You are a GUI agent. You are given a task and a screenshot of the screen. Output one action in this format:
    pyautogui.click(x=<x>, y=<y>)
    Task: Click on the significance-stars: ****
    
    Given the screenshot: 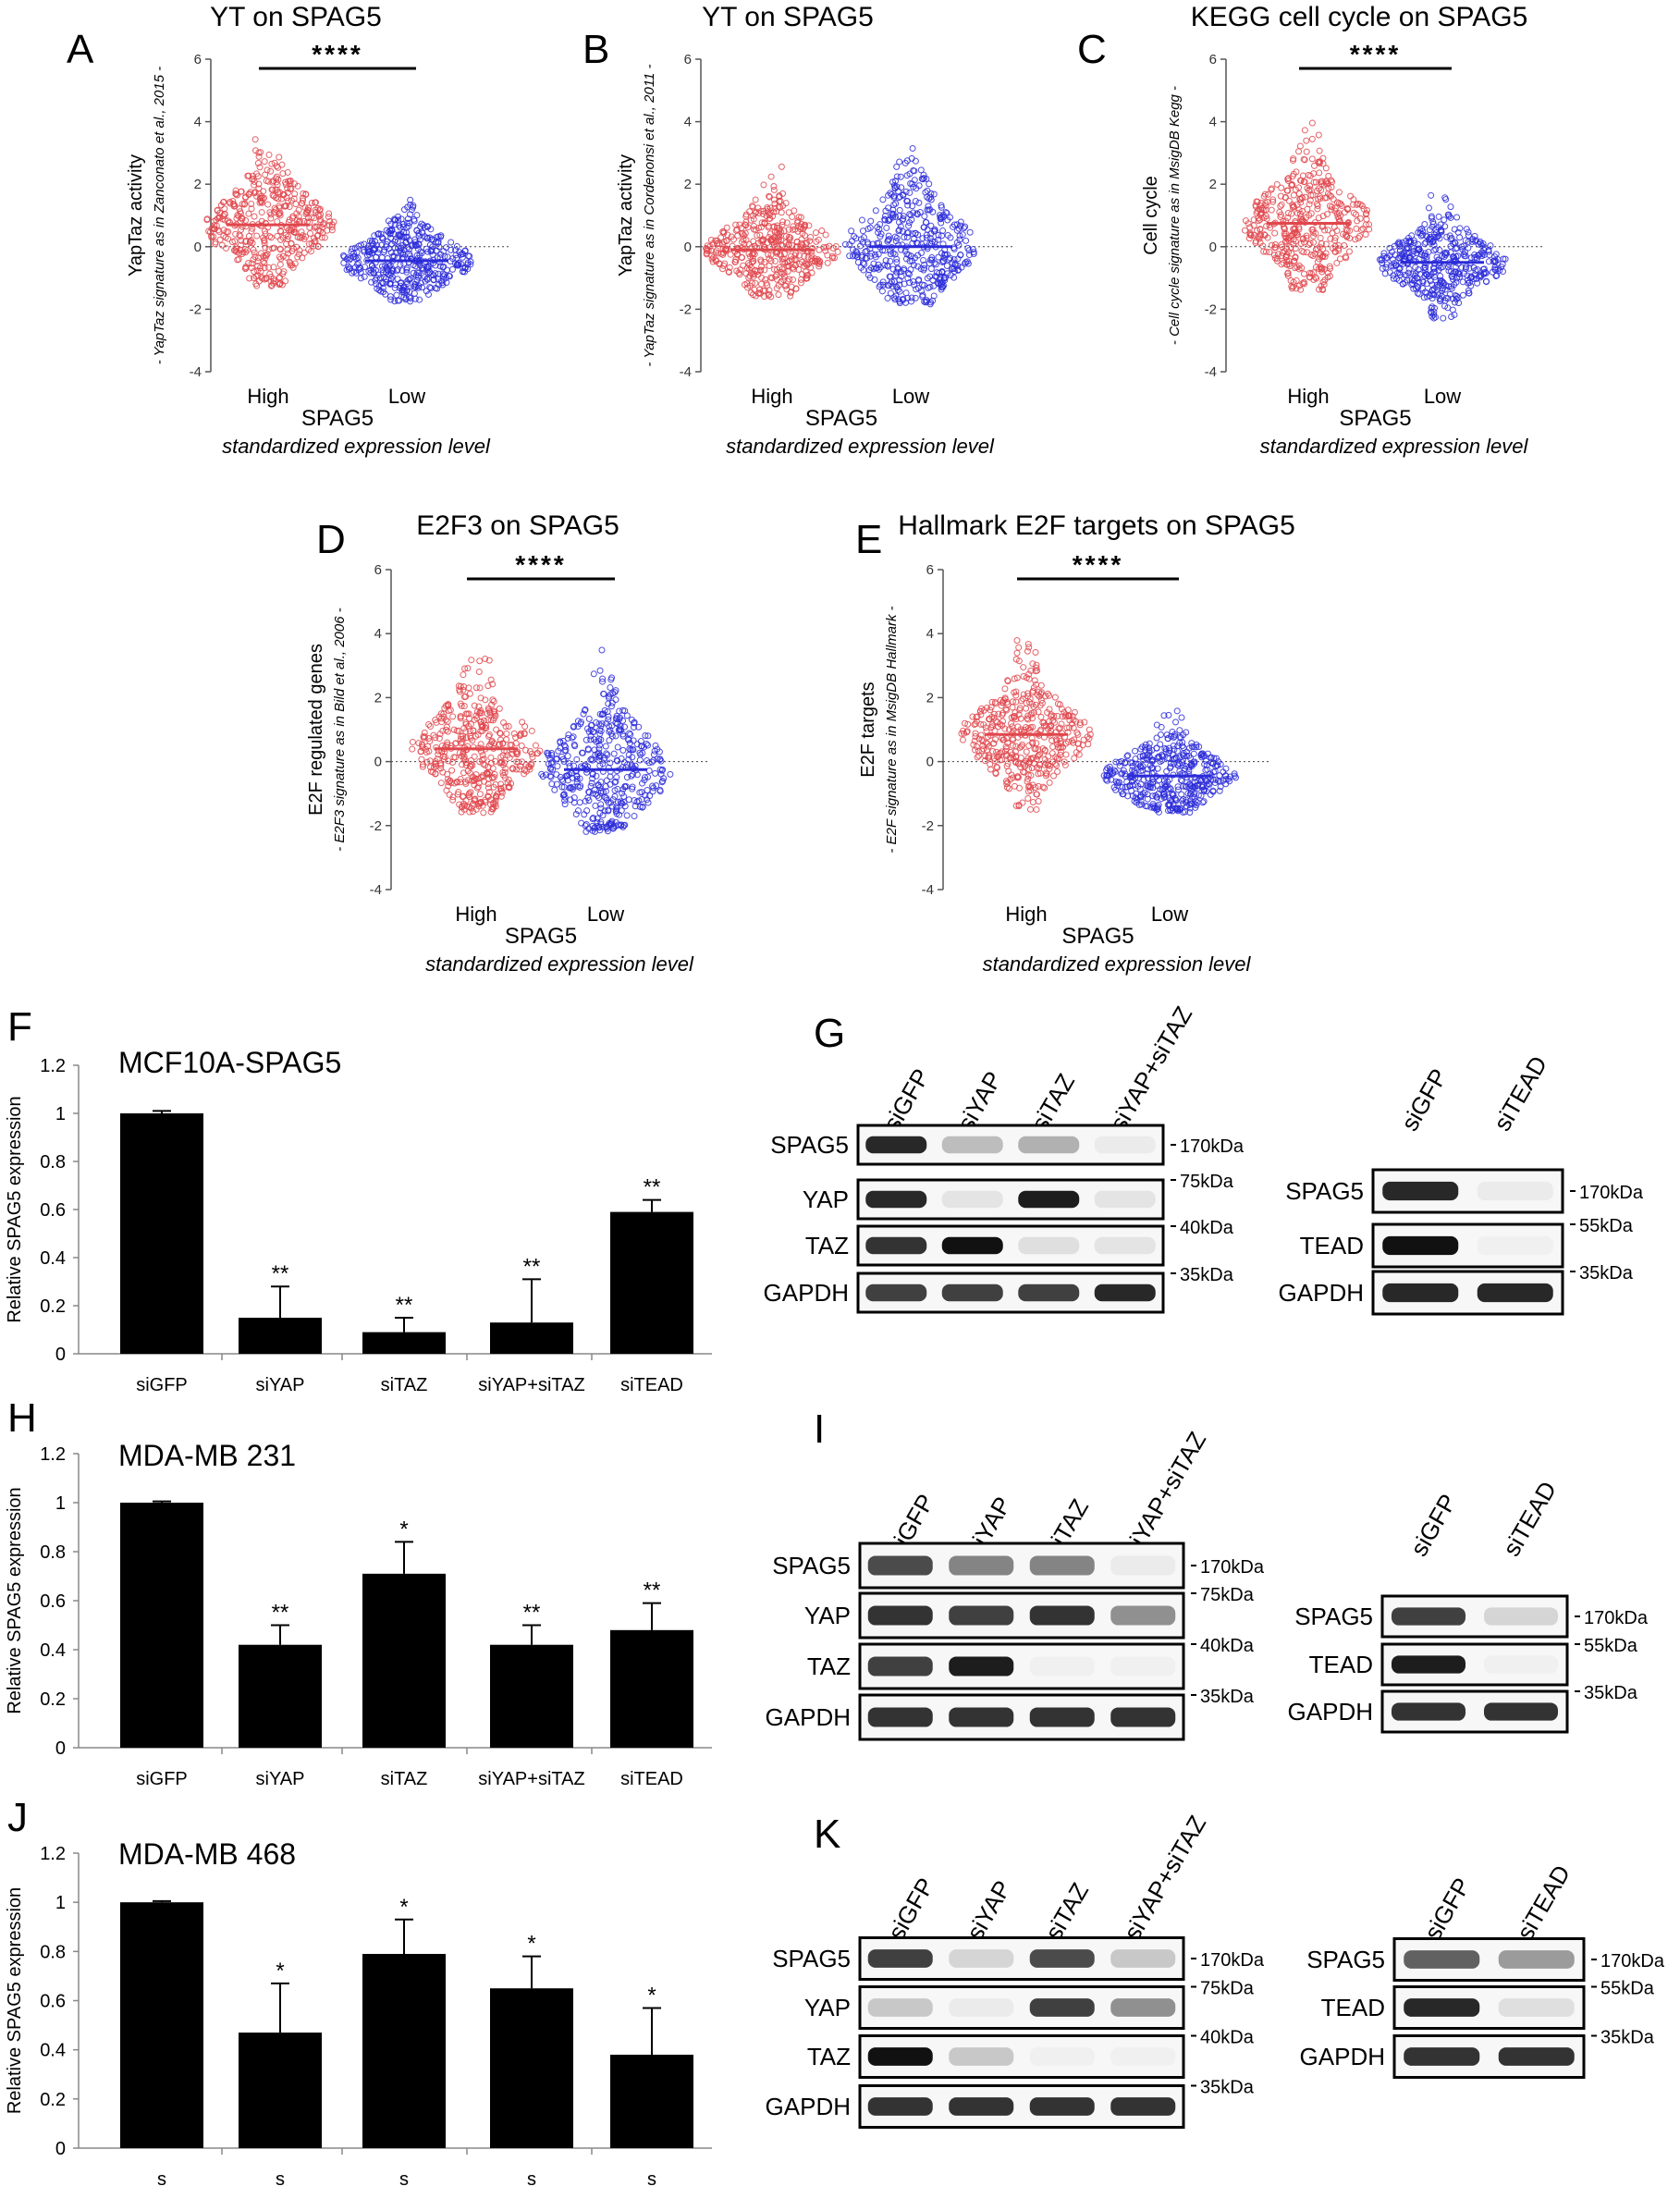 What is the action you would take?
    pyautogui.click(x=1098, y=564)
    